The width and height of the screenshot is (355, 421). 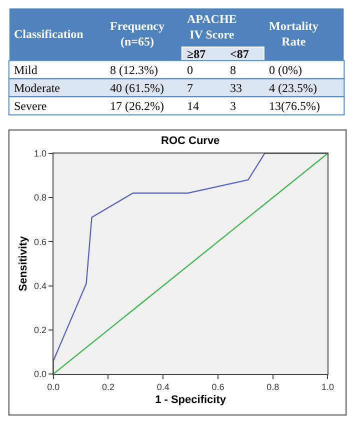 I want to click on category-label: Severe, so click(x=30, y=106).